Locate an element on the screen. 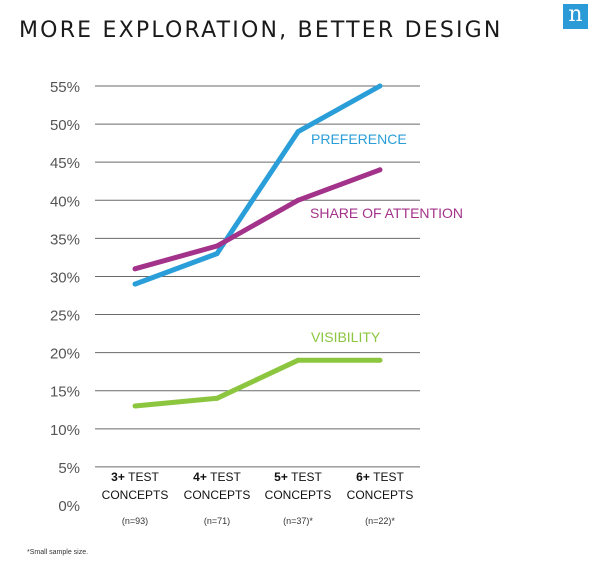  y-tick-label: 55% is located at coordinates (65, 87).